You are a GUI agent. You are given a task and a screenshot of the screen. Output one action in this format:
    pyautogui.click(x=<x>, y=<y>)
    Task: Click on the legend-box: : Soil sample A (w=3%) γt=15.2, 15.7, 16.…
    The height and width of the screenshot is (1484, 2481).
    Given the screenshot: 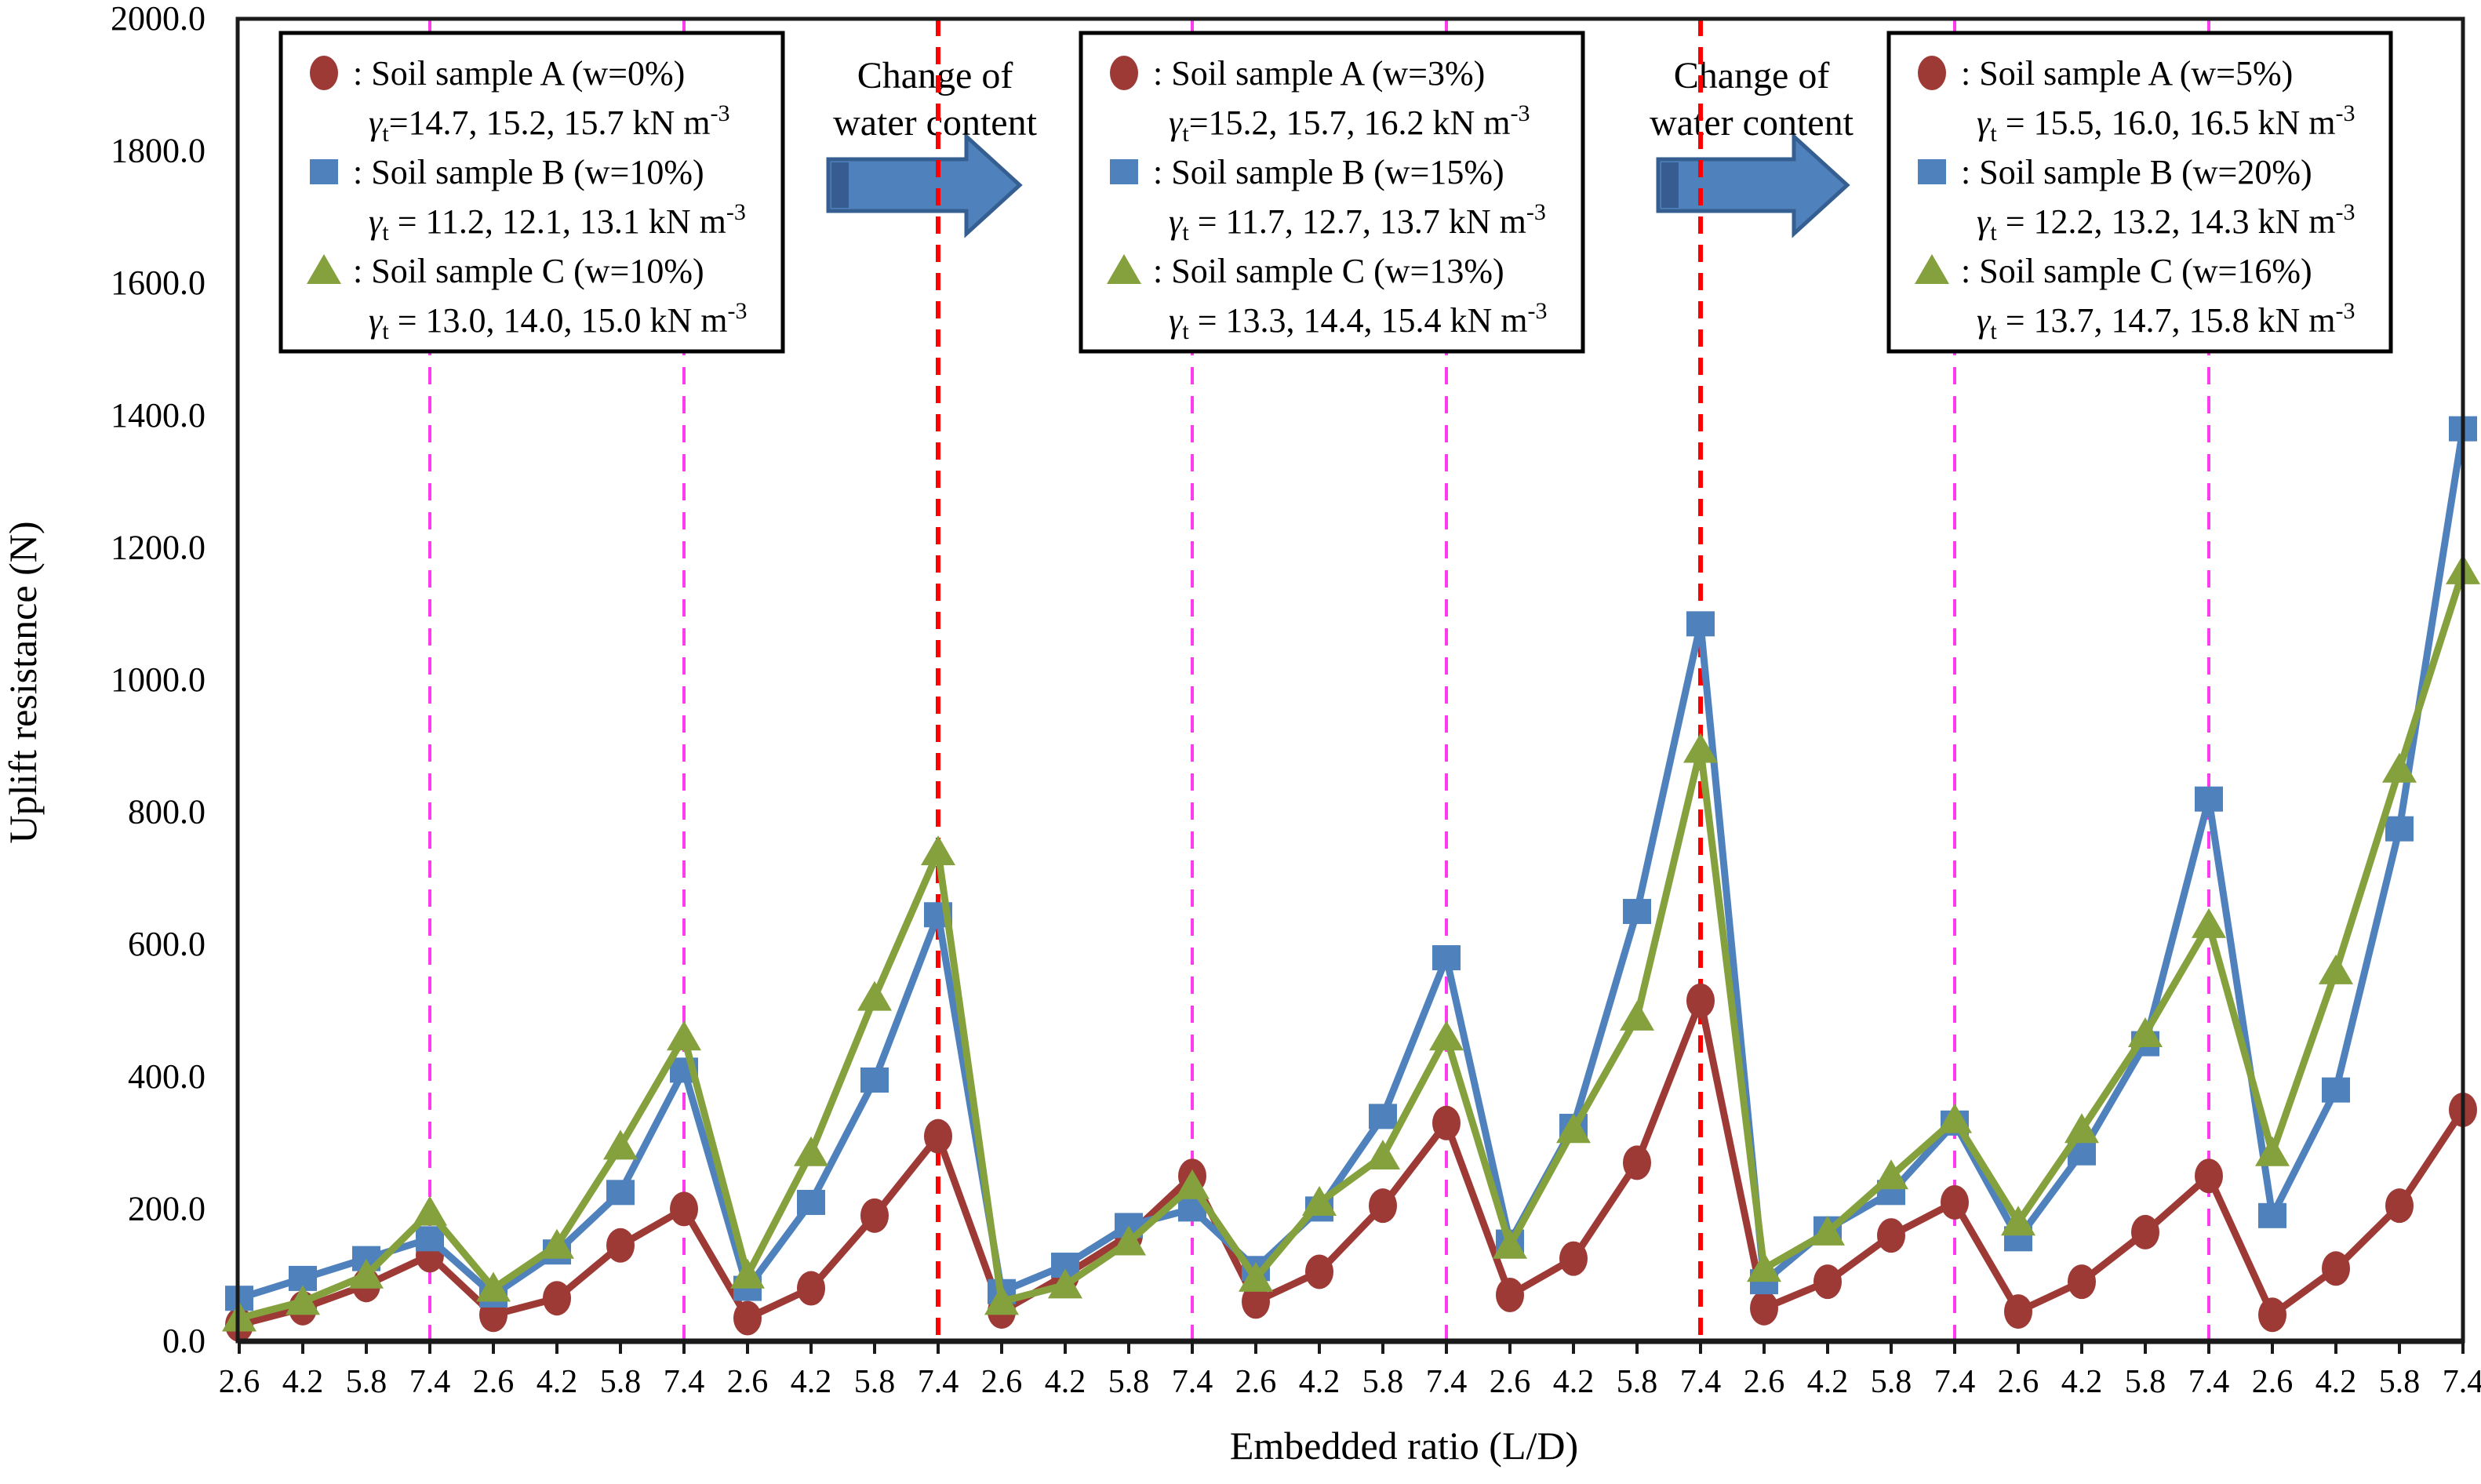 What is the action you would take?
    pyautogui.click(x=1332, y=192)
    